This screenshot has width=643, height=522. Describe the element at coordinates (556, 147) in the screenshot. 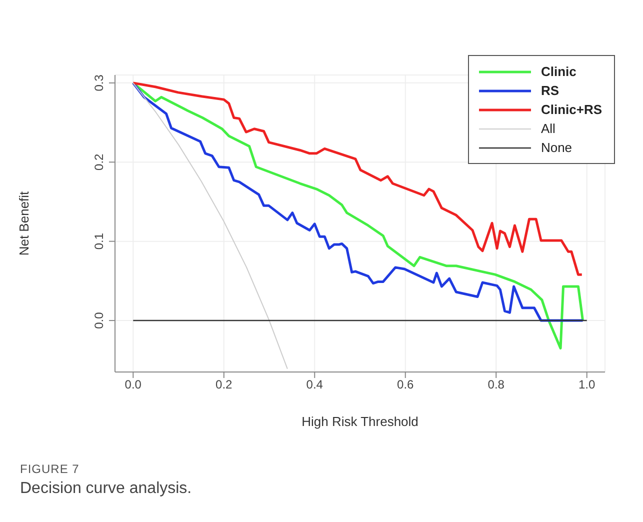

I see `legend-label: None` at that location.